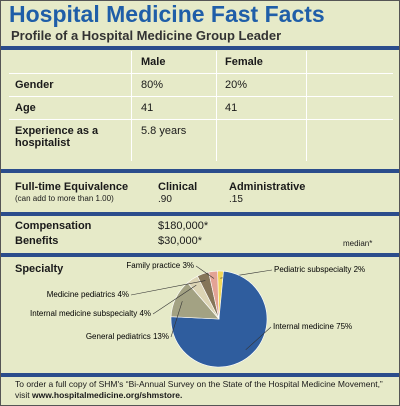 The image size is (400, 406). I want to click on slice-label: Pediatric subspecialty 2%, so click(319, 269).